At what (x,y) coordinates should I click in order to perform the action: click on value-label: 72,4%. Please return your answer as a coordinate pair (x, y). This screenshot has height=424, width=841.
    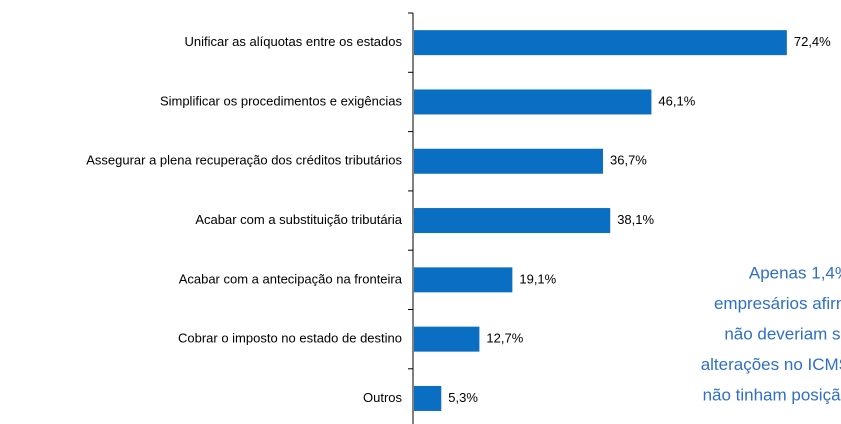
    Looking at the image, I should click on (812, 41).